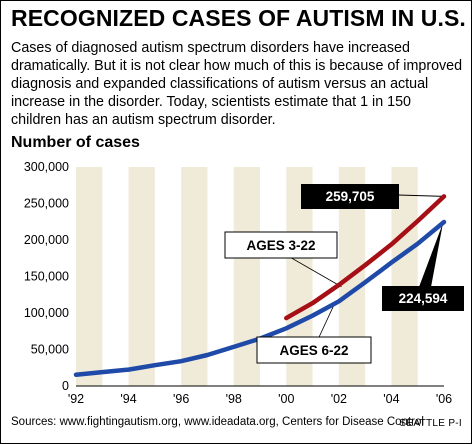  Describe the element at coordinates (46, 240) in the screenshot. I see `y-tick-label: 200,000` at that location.